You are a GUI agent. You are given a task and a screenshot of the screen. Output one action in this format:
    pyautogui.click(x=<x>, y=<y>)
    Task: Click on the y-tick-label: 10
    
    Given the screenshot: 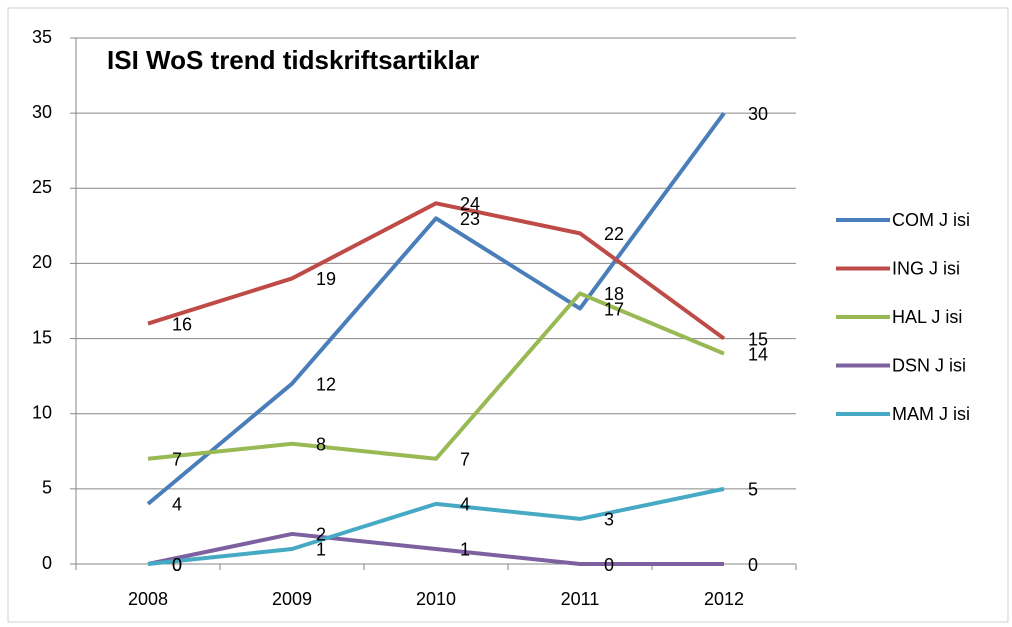 What is the action you would take?
    pyautogui.click(x=42, y=412)
    